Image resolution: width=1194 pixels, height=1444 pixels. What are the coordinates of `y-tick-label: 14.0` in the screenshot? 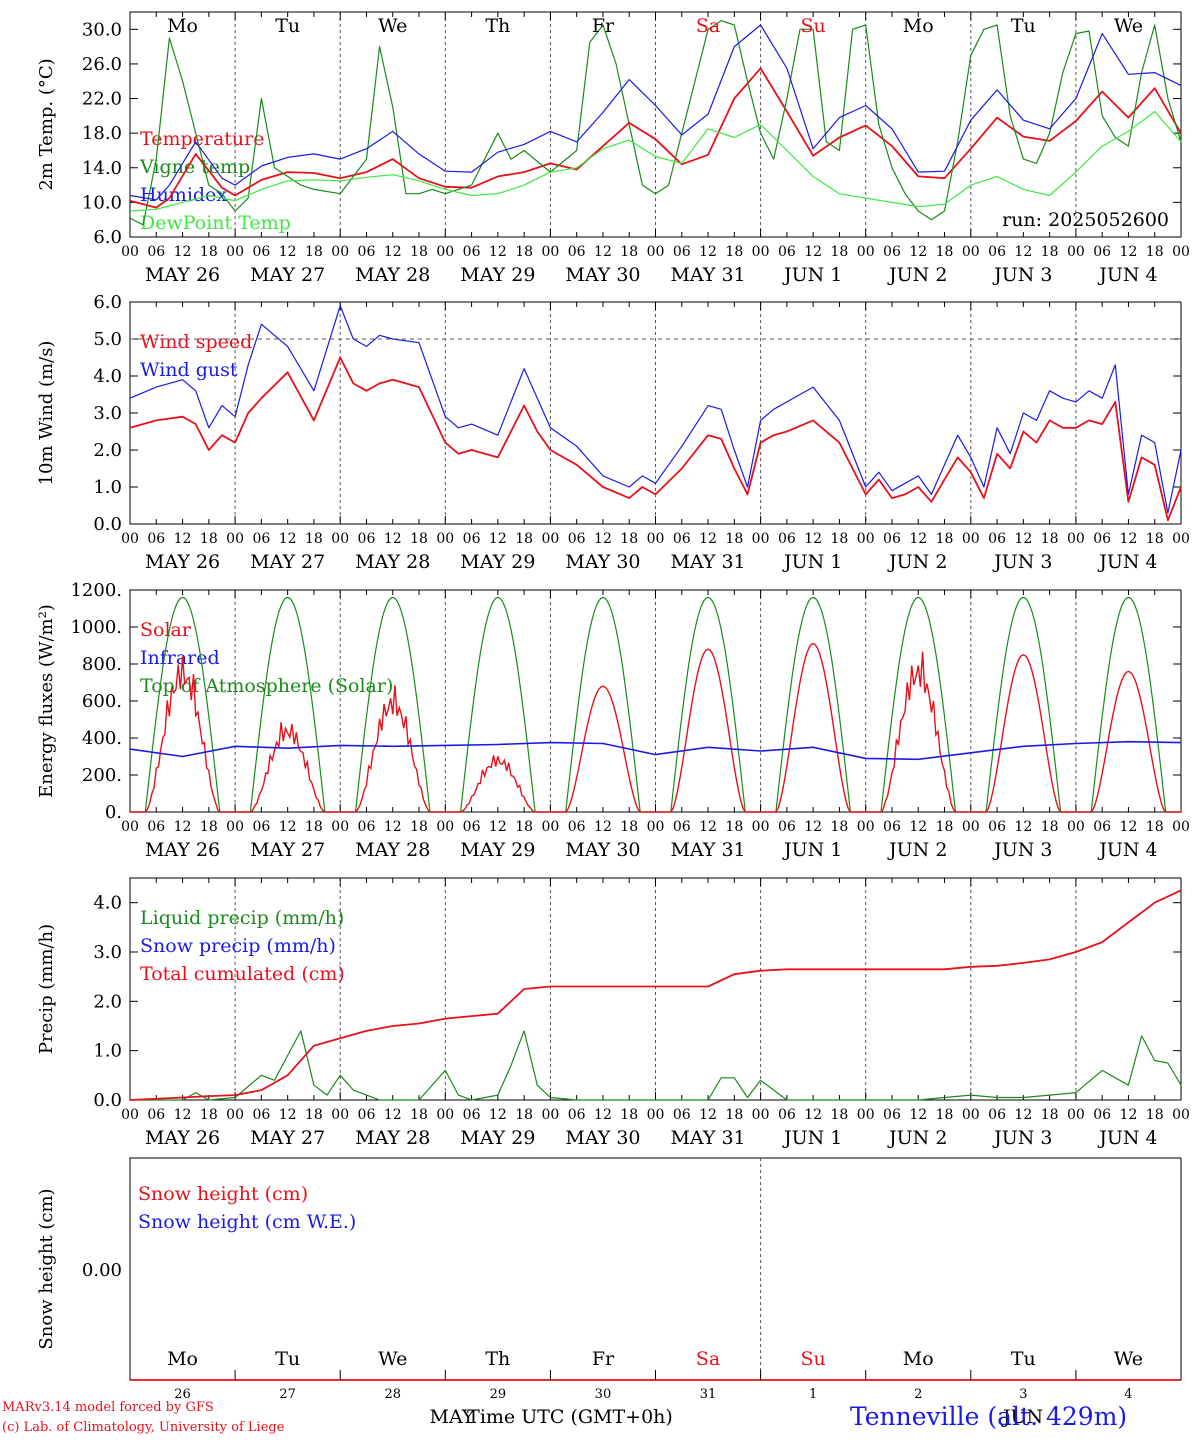 It's located at (102, 168).